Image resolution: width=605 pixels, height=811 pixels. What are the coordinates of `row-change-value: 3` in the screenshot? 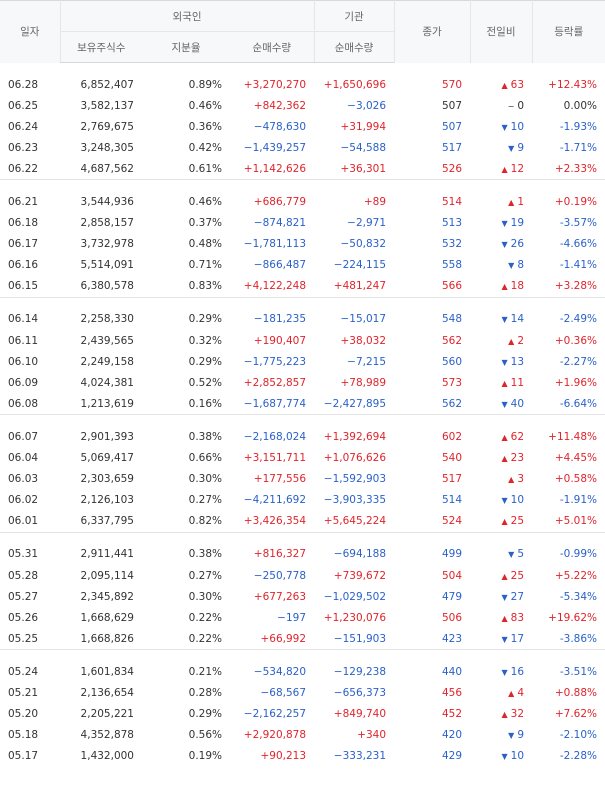 It's located at (521, 479).